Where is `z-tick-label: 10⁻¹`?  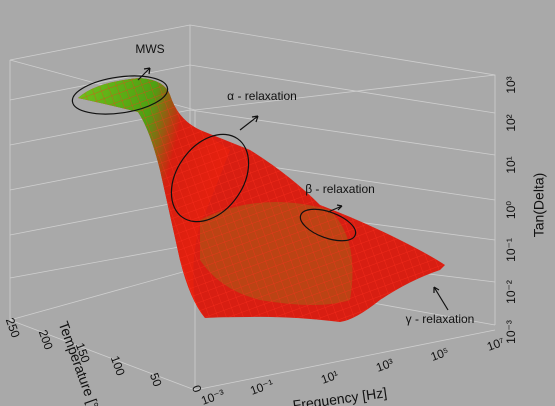 z-tick-label: 10⁻¹ is located at coordinates (511, 250).